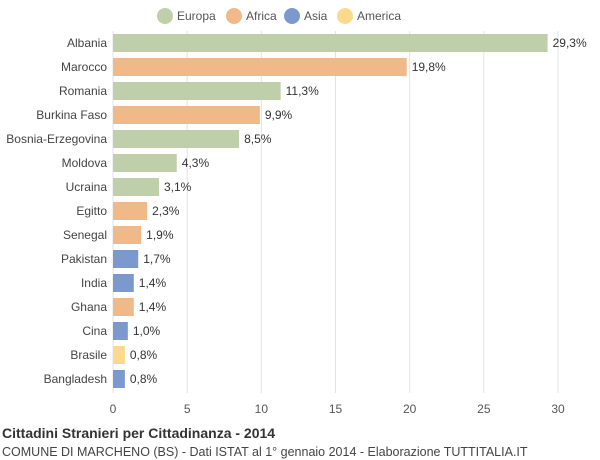  What do you see at coordinates (302, 91) in the screenshot?
I see `value-label: 11,3%` at bounding box center [302, 91].